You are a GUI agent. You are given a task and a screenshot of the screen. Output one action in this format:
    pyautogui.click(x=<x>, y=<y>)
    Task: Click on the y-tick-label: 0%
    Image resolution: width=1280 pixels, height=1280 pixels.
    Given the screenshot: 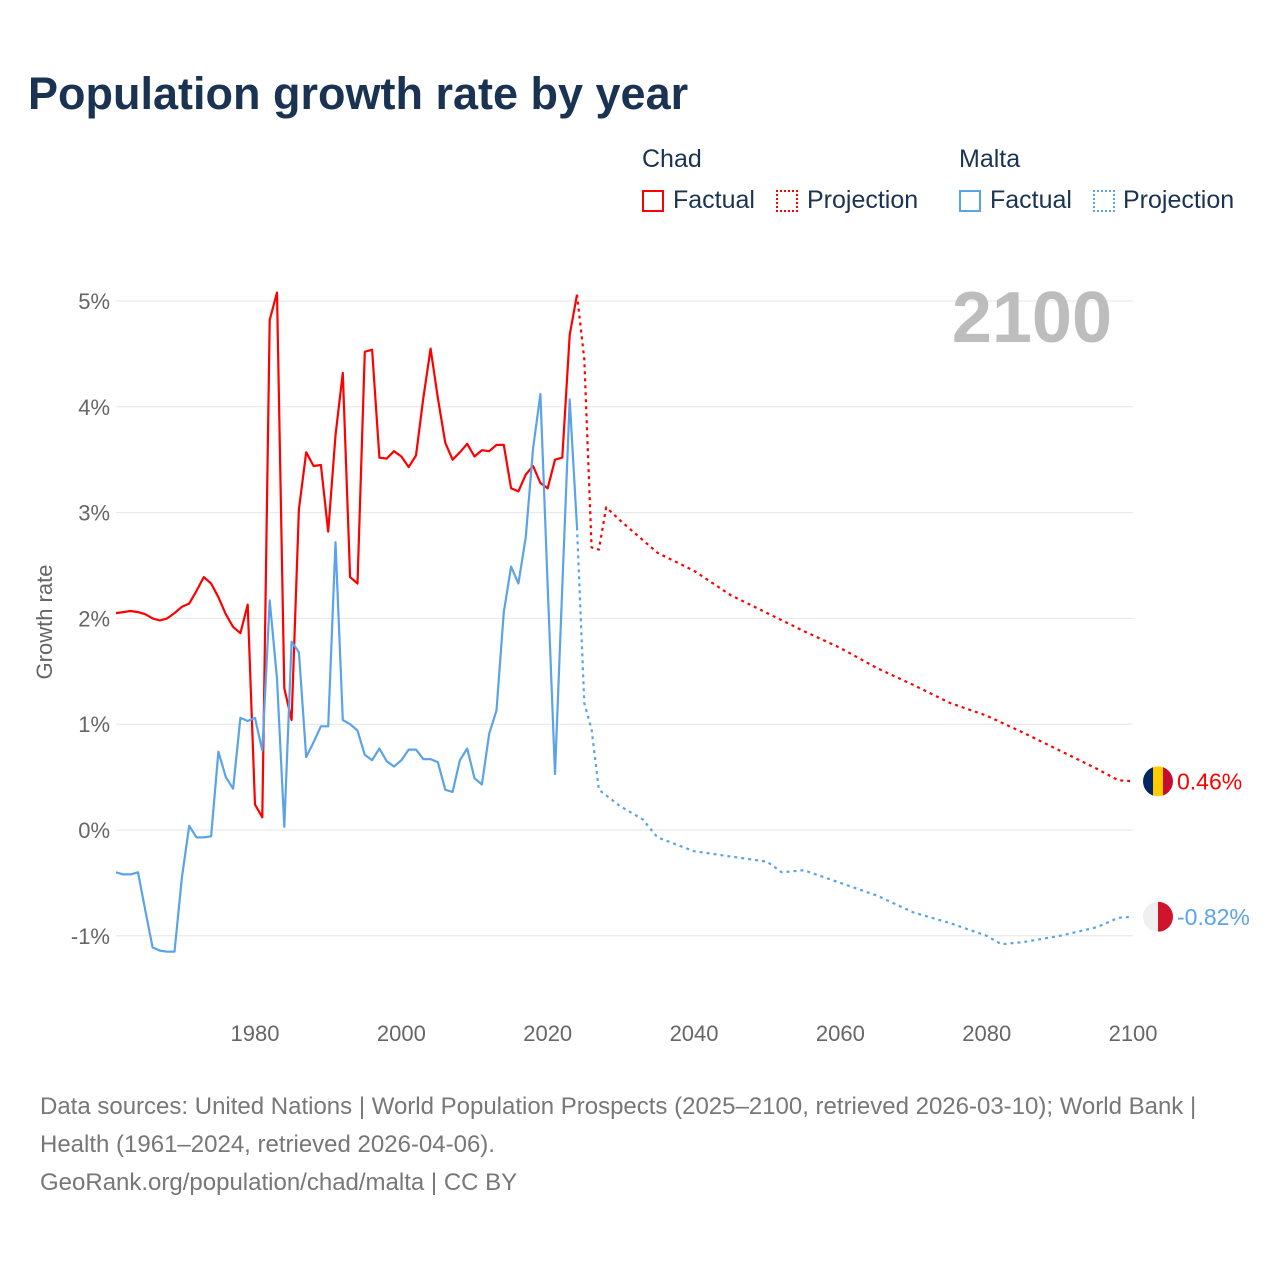 What is the action you would take?
    pyautogui.click(x=94, y=830)
    